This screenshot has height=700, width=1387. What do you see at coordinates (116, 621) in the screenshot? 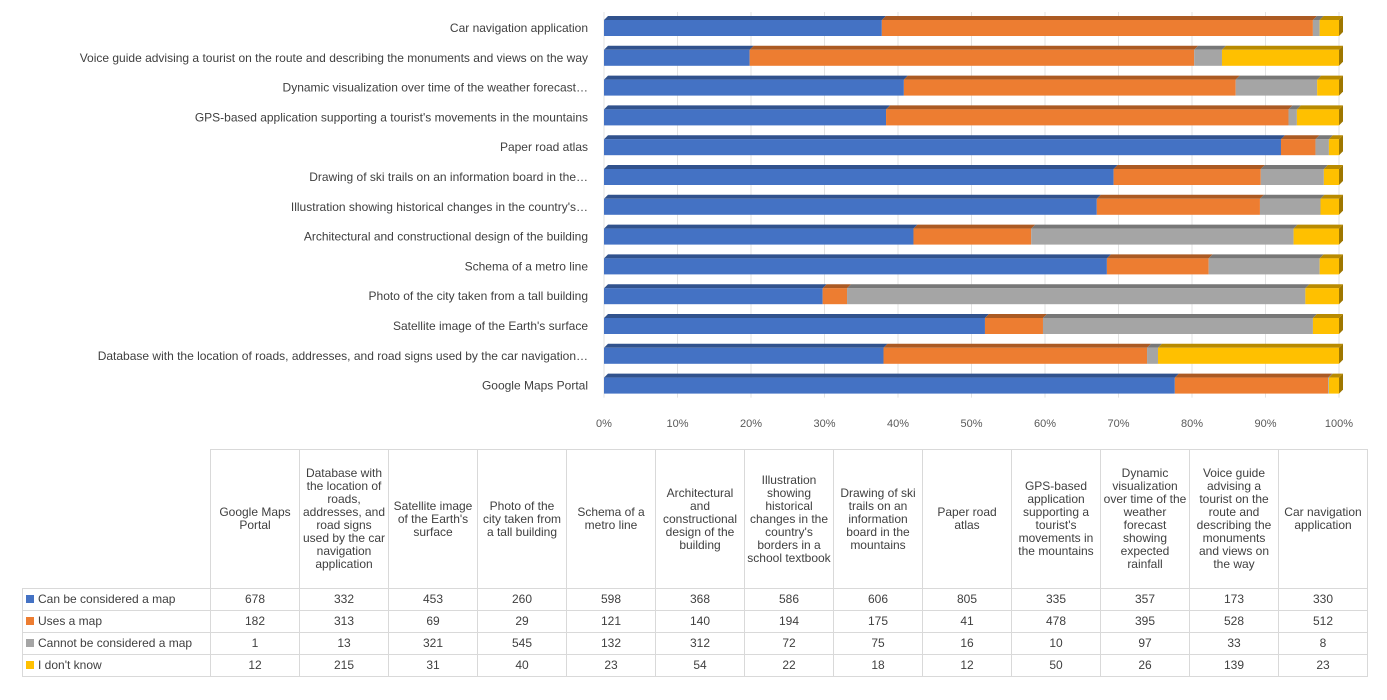
I see `legend-entry: Uses a map` at bounding box center [116, 621].